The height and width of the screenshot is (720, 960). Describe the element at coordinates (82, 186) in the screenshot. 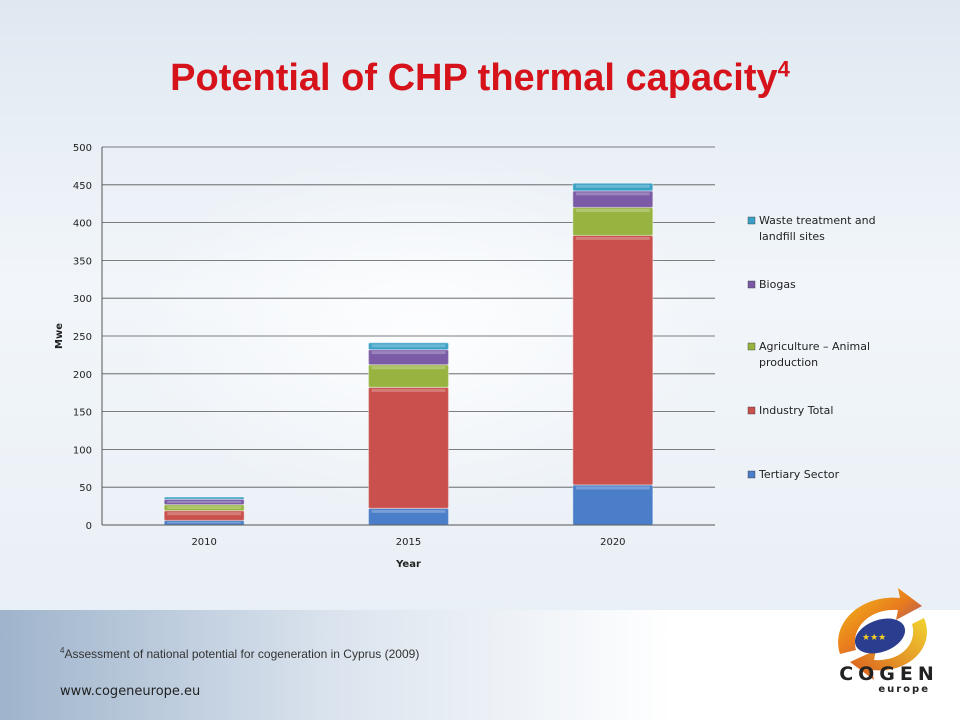

I see `y-tick-label: 450` at that location.